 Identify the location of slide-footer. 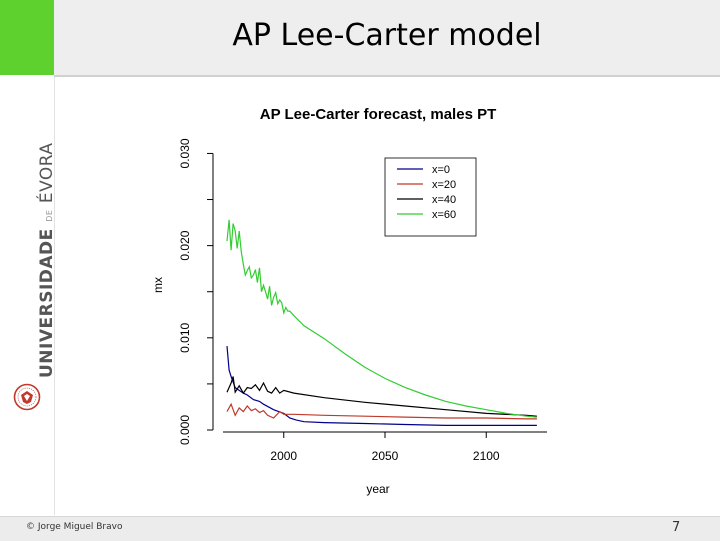
(360, 528).